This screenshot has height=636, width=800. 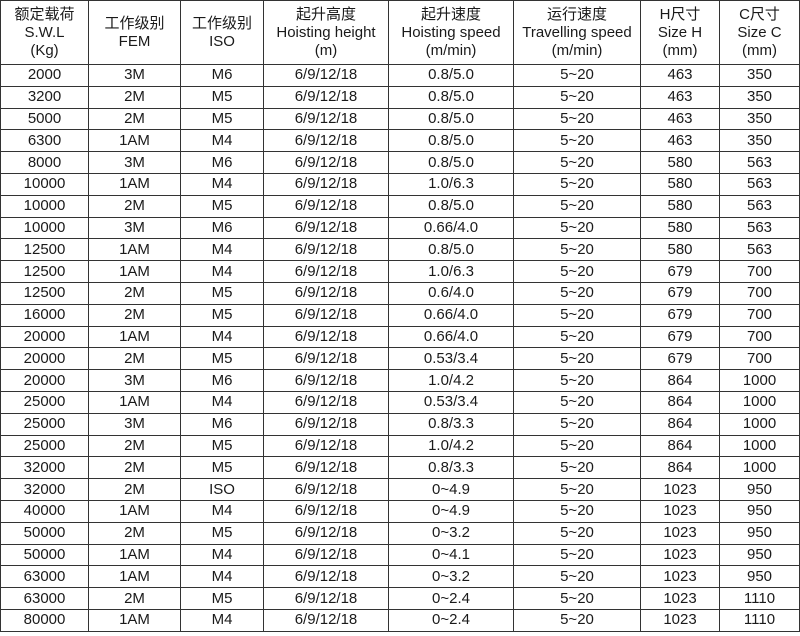 I want to click on table-row: 12500 1AM M4 6/9/12/18 0.8/5.0 5~20 580 563, so click(x=400, y=250).